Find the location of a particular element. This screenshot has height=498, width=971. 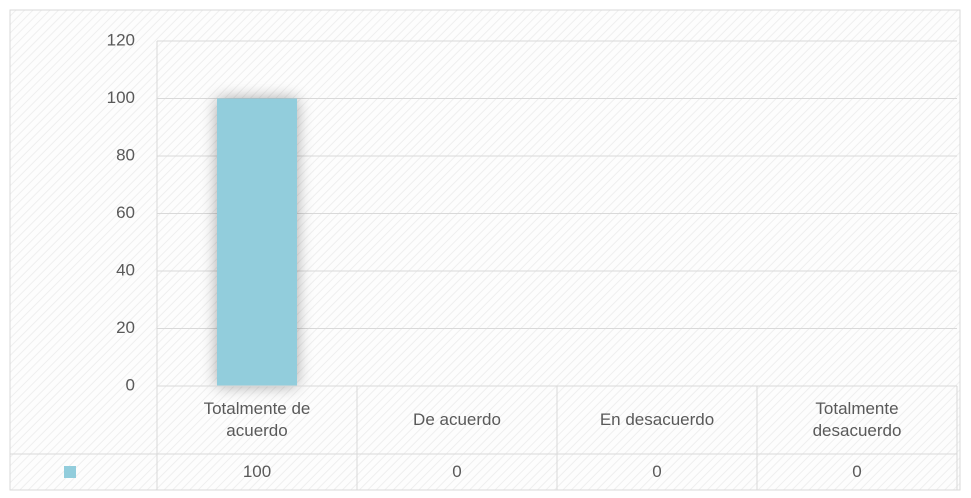

value-cell-text: 100 is located at coordinates (257, 471).